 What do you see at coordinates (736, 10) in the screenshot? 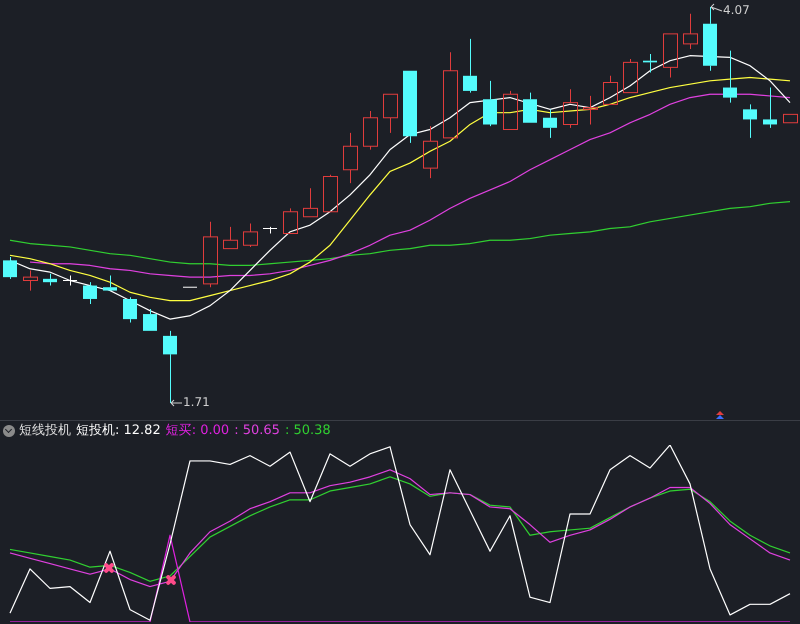
I see `annotation: 4.07` at bounding box center [736, 10].